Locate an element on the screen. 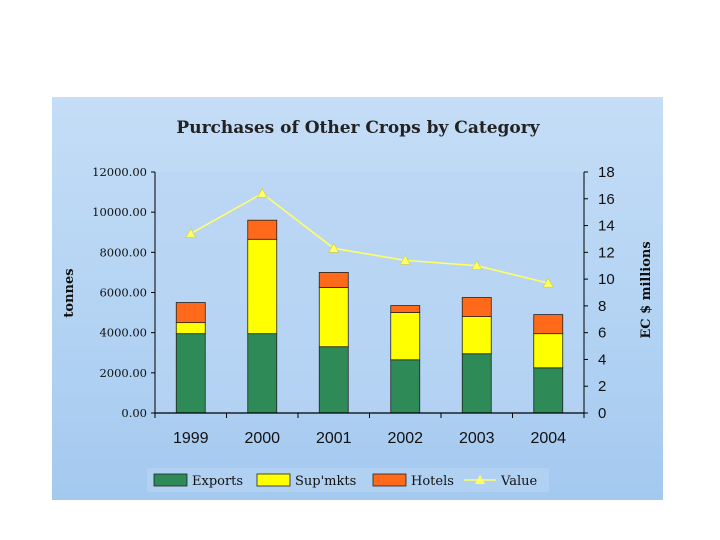 The width and height of the screenshot is (720, 540). y2-tick-label: 6 is located at coordinates (602, 333).